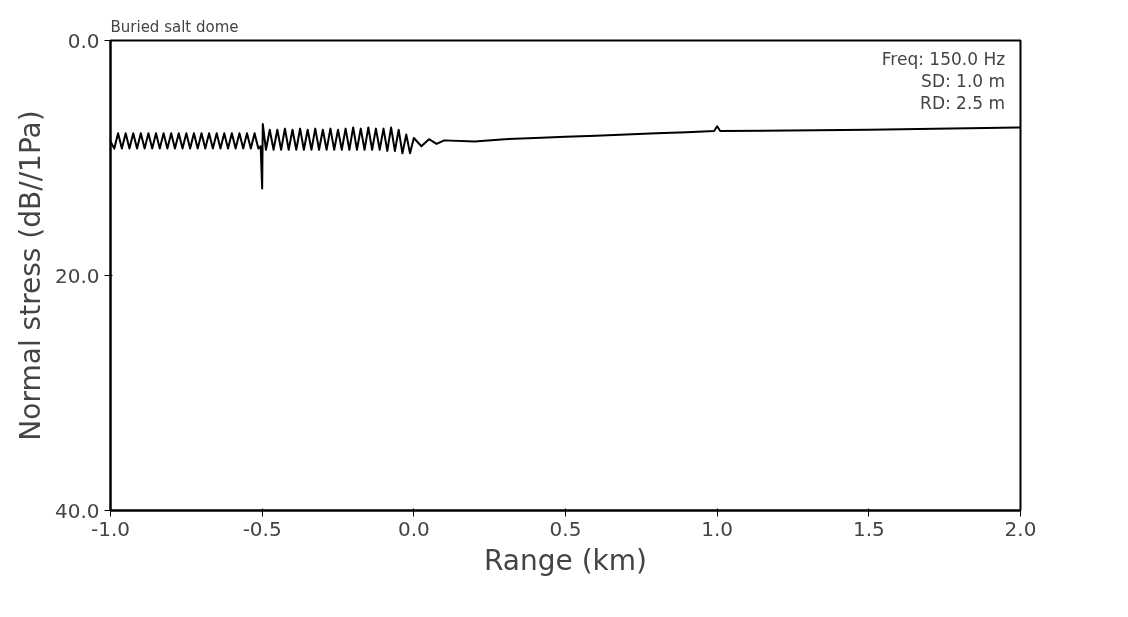 This screenshot has width=1128, height=617. Describe the element at coordinates (963, 102) in the screenshot. I see `annotation: RD: 2.5 m` at that location.